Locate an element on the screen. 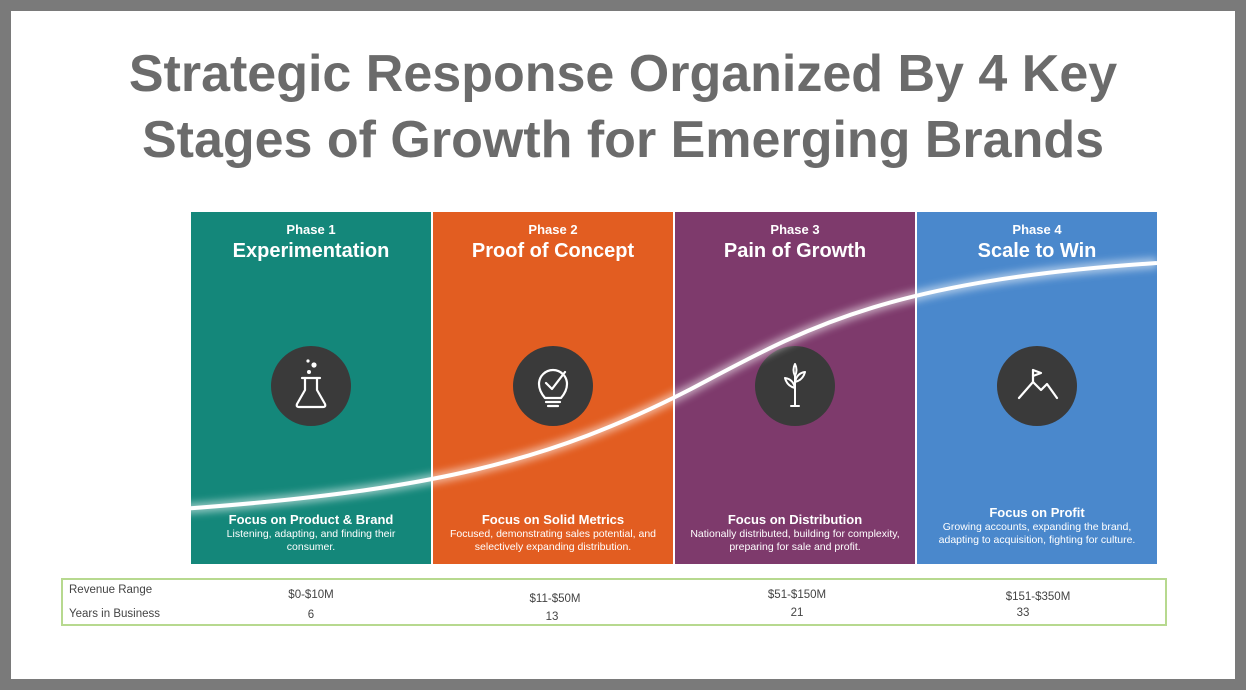 The image size is (1246, 690). flask-icon is located at coordinates (311, 386).